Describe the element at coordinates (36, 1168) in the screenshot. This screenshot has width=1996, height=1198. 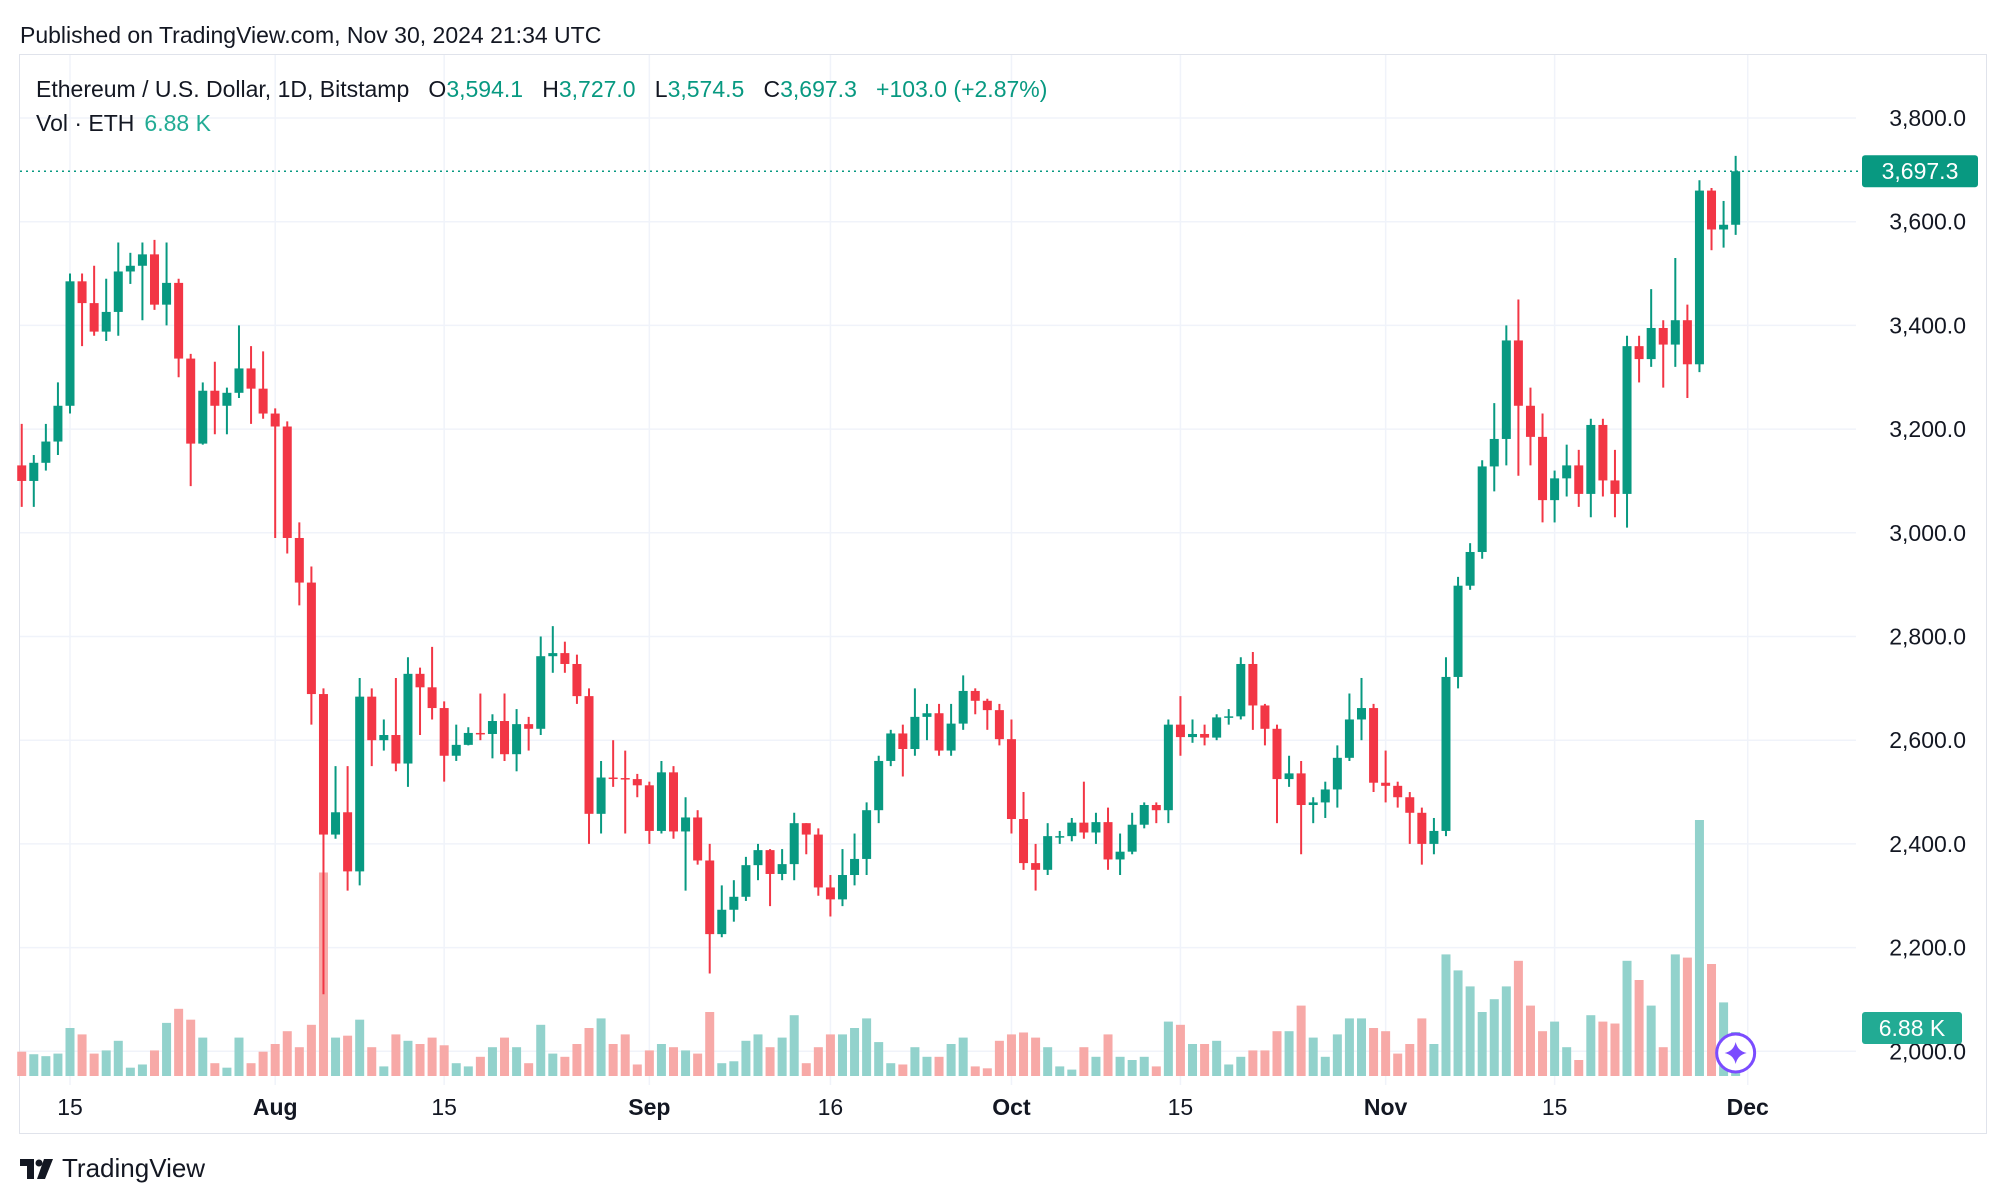
I see `tradingview-logo-icon` at that location.